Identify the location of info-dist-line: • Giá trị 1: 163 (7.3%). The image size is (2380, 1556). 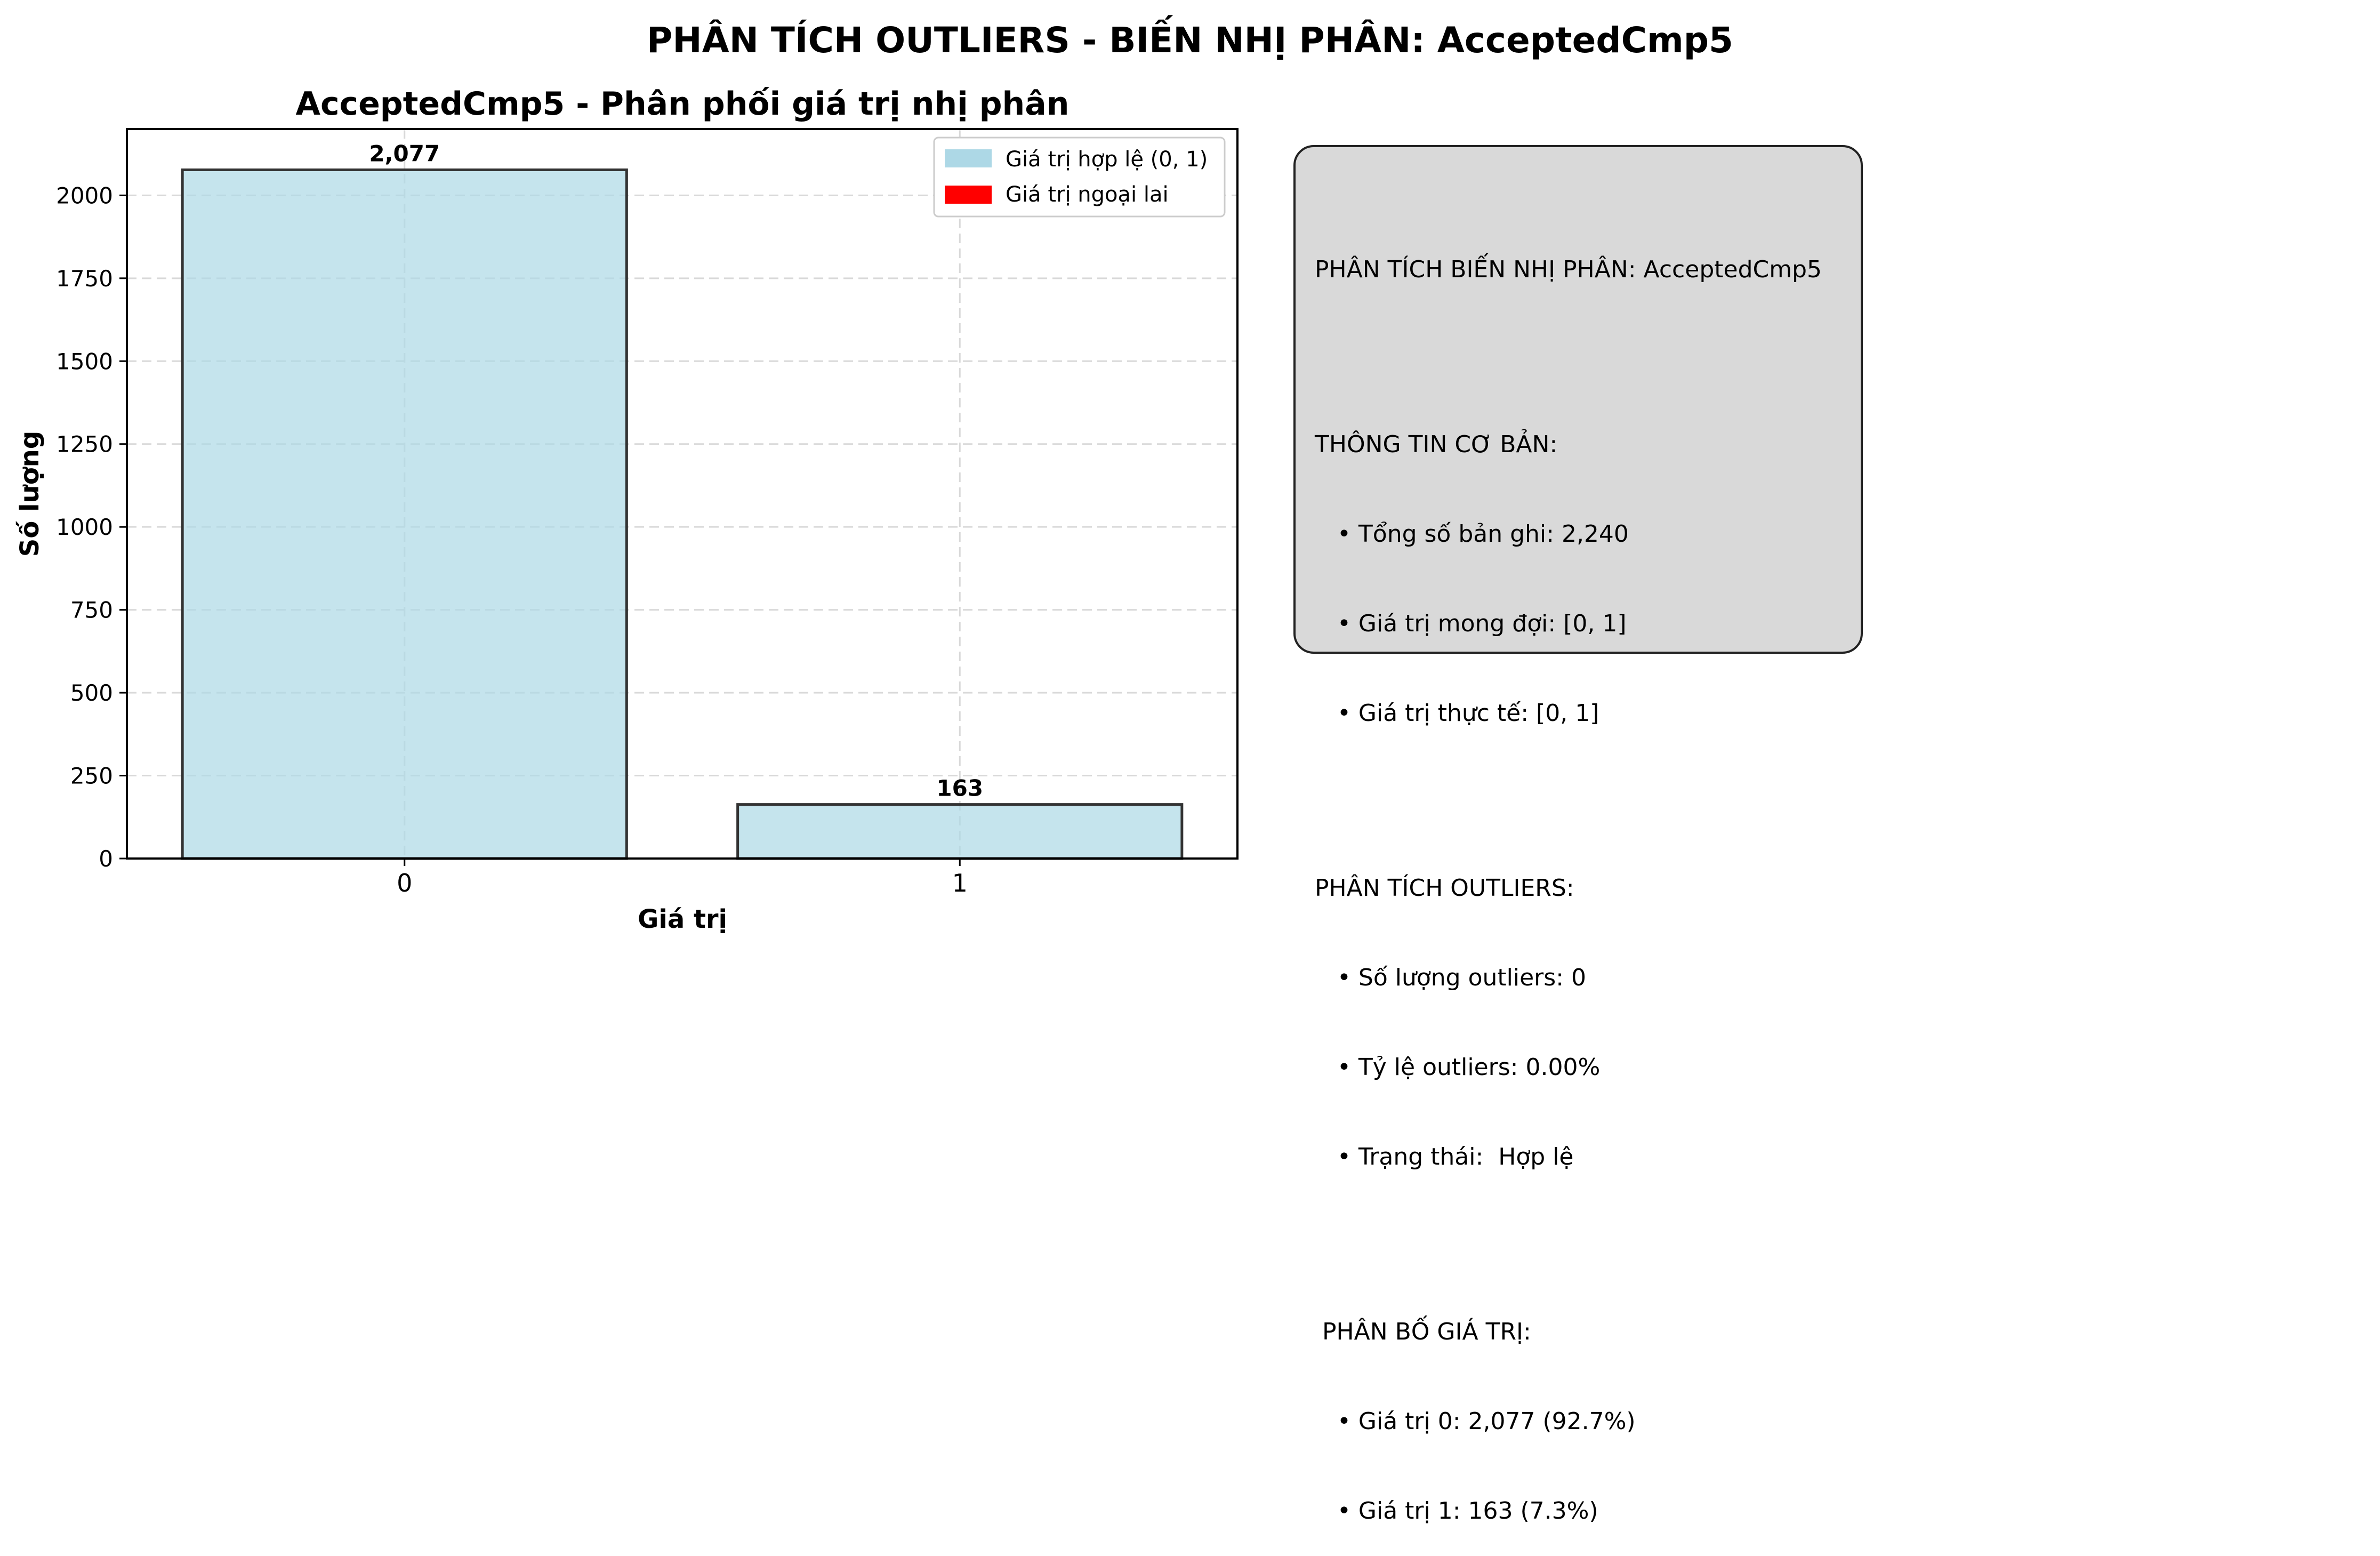
(1456, 1511).